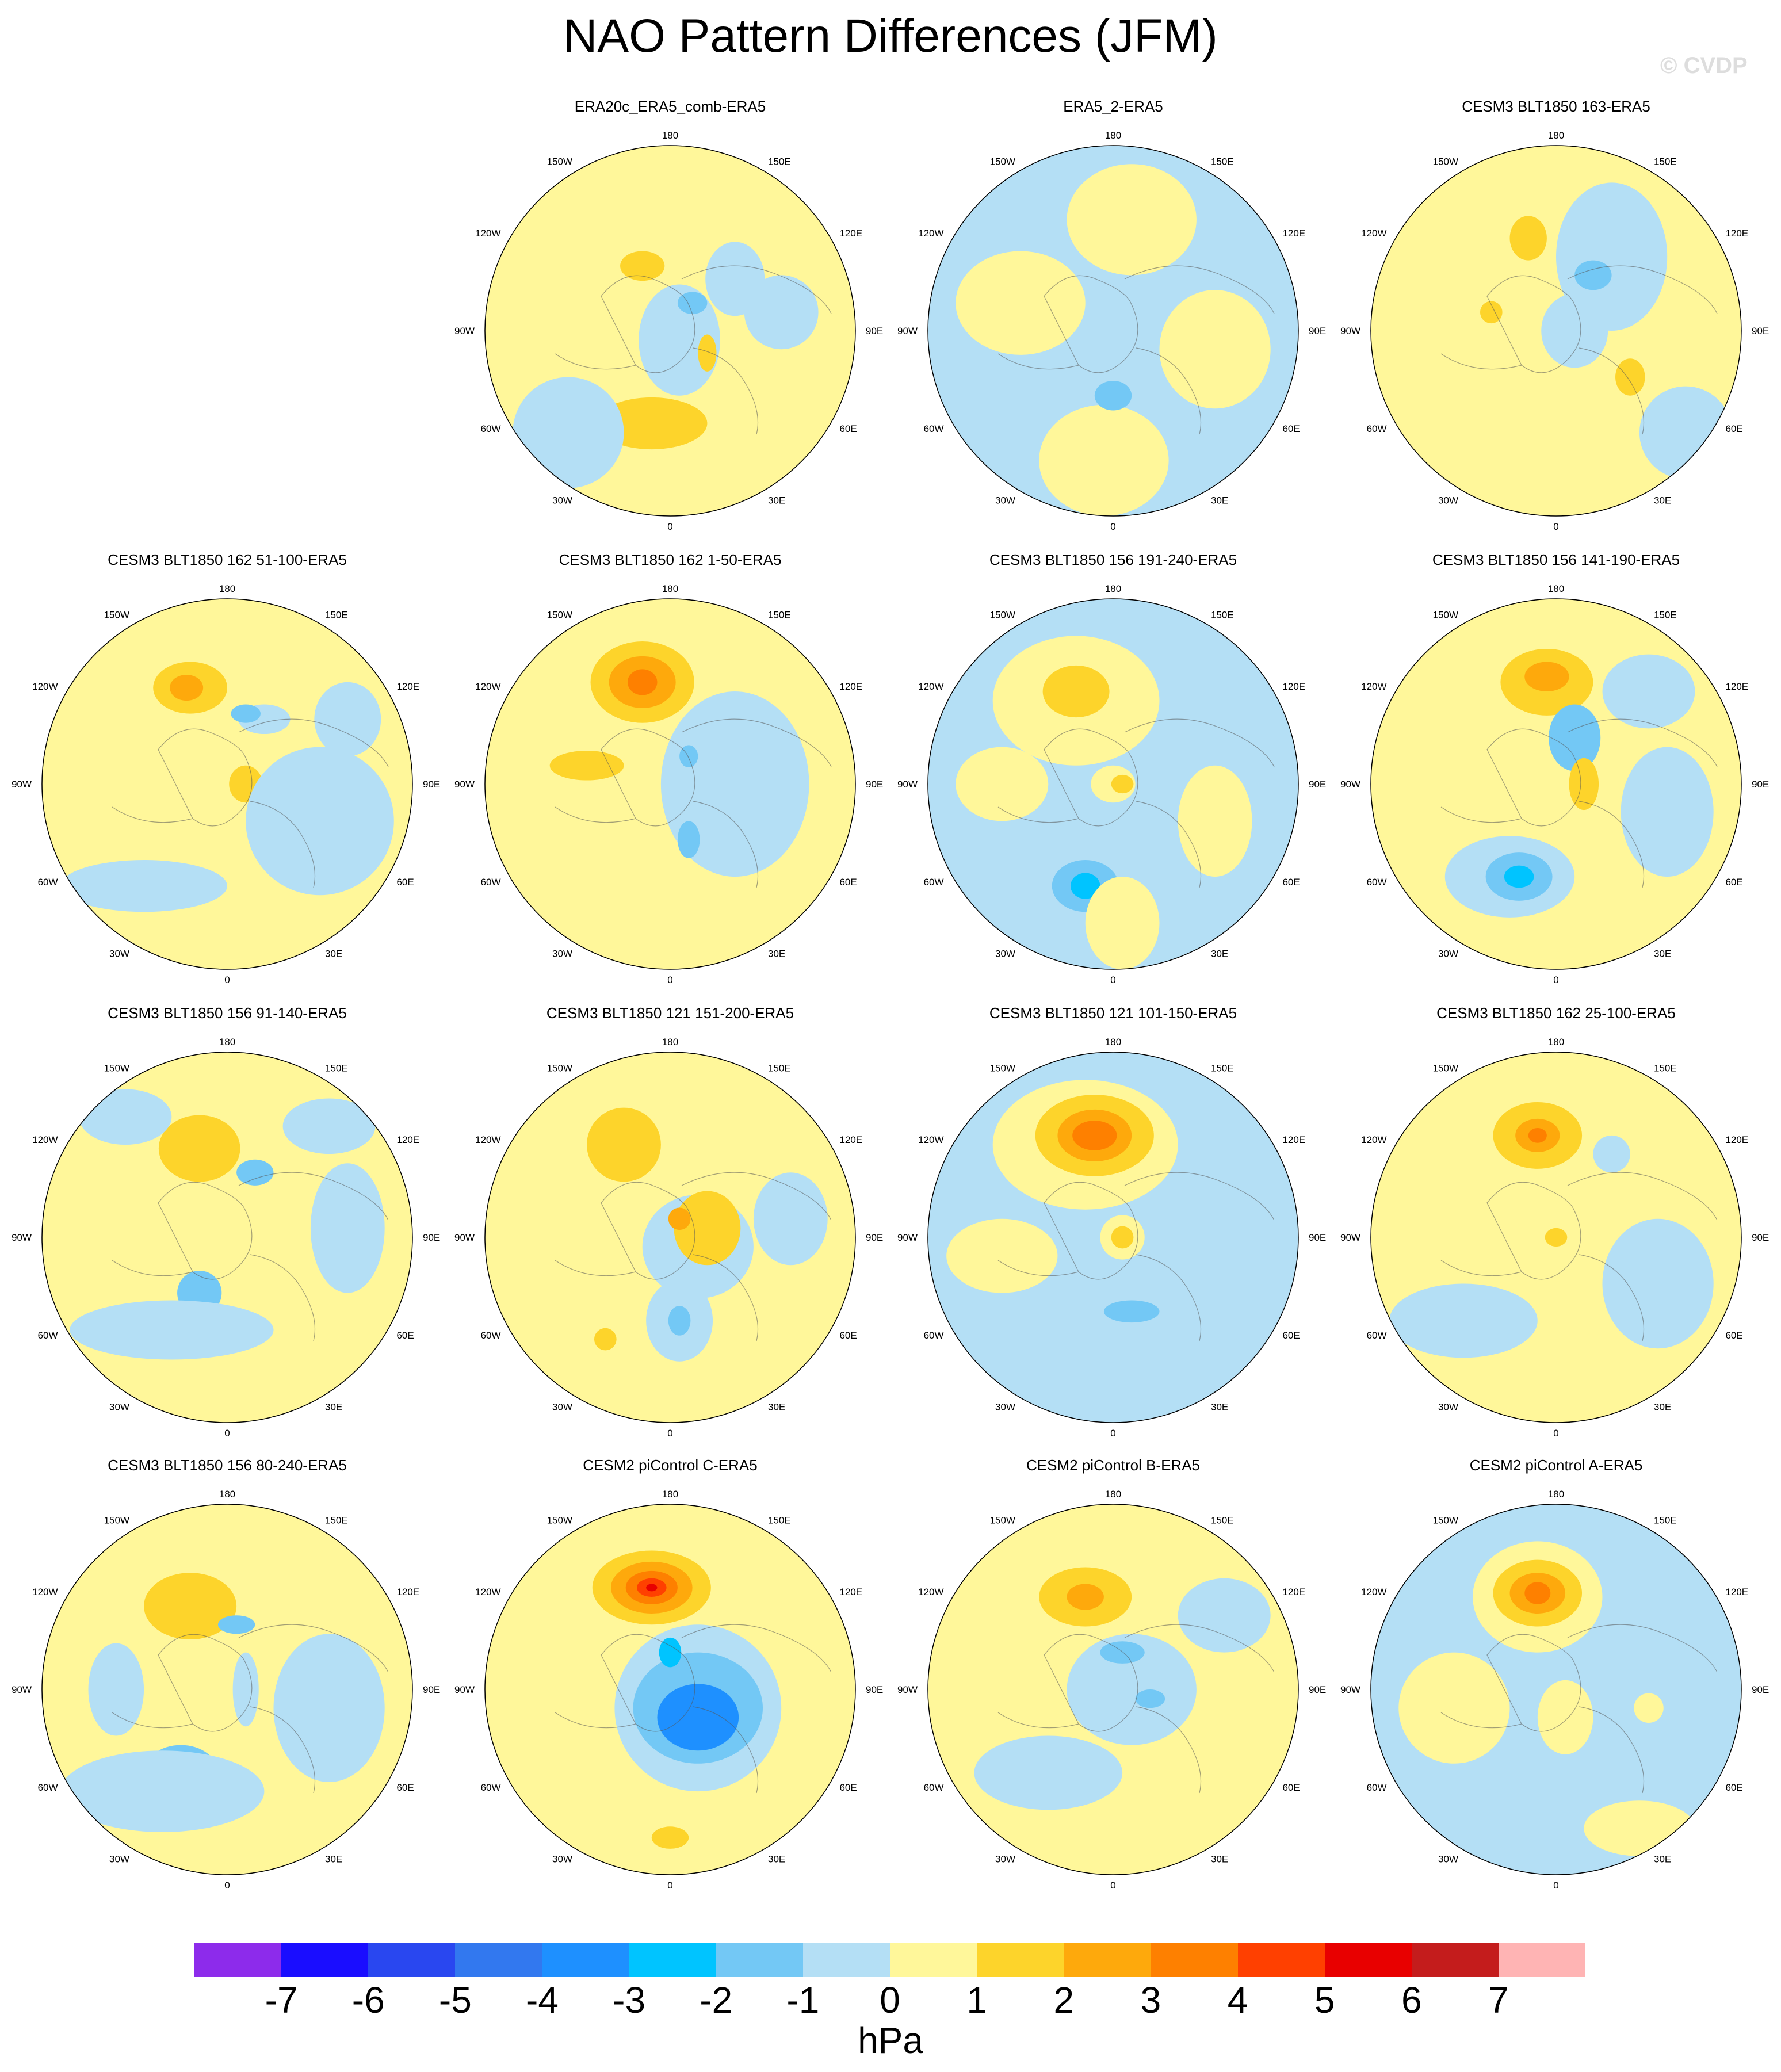 The width and height of the screenshot is (1781, 2072). Describe the element at coordinates (890, 2041) in the screenshot. I see `colorbar-units: hPa` at that location.